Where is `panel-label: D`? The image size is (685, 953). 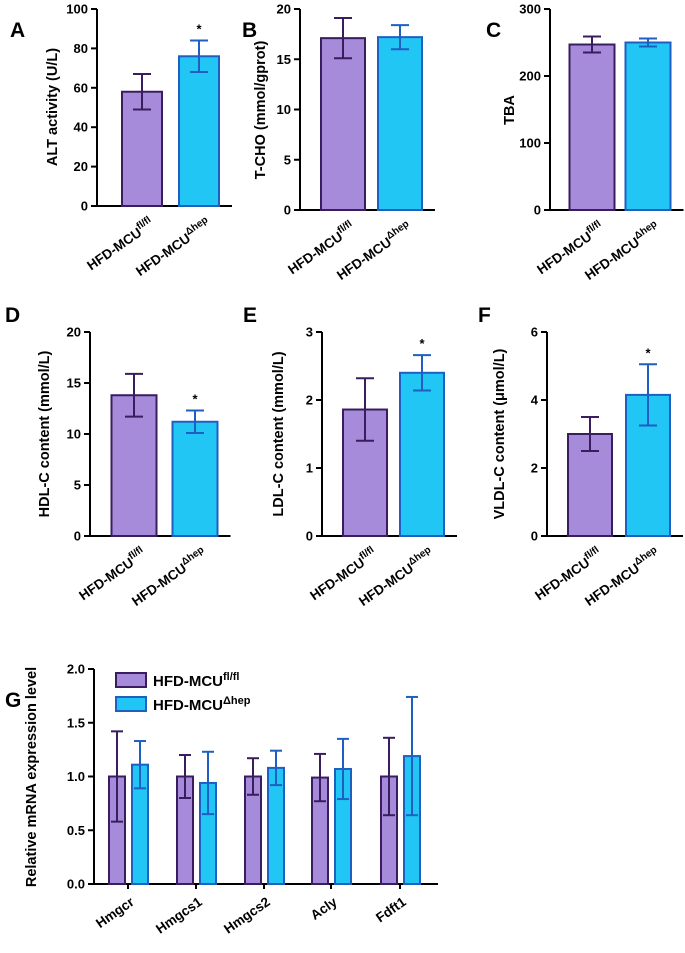 panel-label: D is located at coordinates (12, 315).